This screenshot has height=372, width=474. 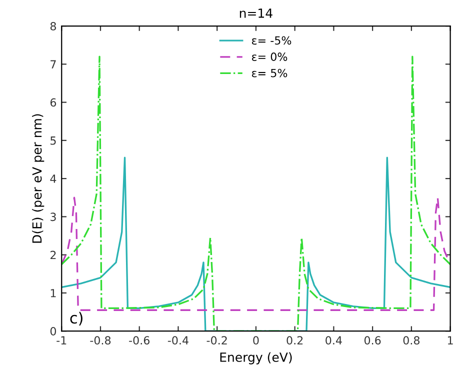 What do you see at coordinates (272, 40) in the screenshot?
I see `legend-label: ε= -5%` at bounding box center [272, 40].